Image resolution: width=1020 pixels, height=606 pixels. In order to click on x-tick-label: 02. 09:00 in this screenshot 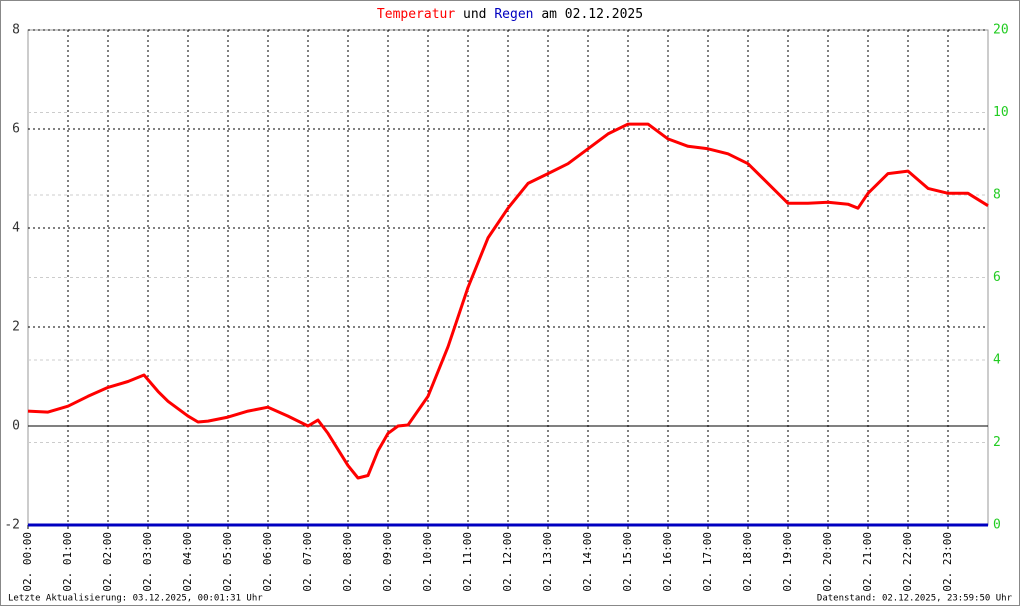, I will do `click(387, 562)`.